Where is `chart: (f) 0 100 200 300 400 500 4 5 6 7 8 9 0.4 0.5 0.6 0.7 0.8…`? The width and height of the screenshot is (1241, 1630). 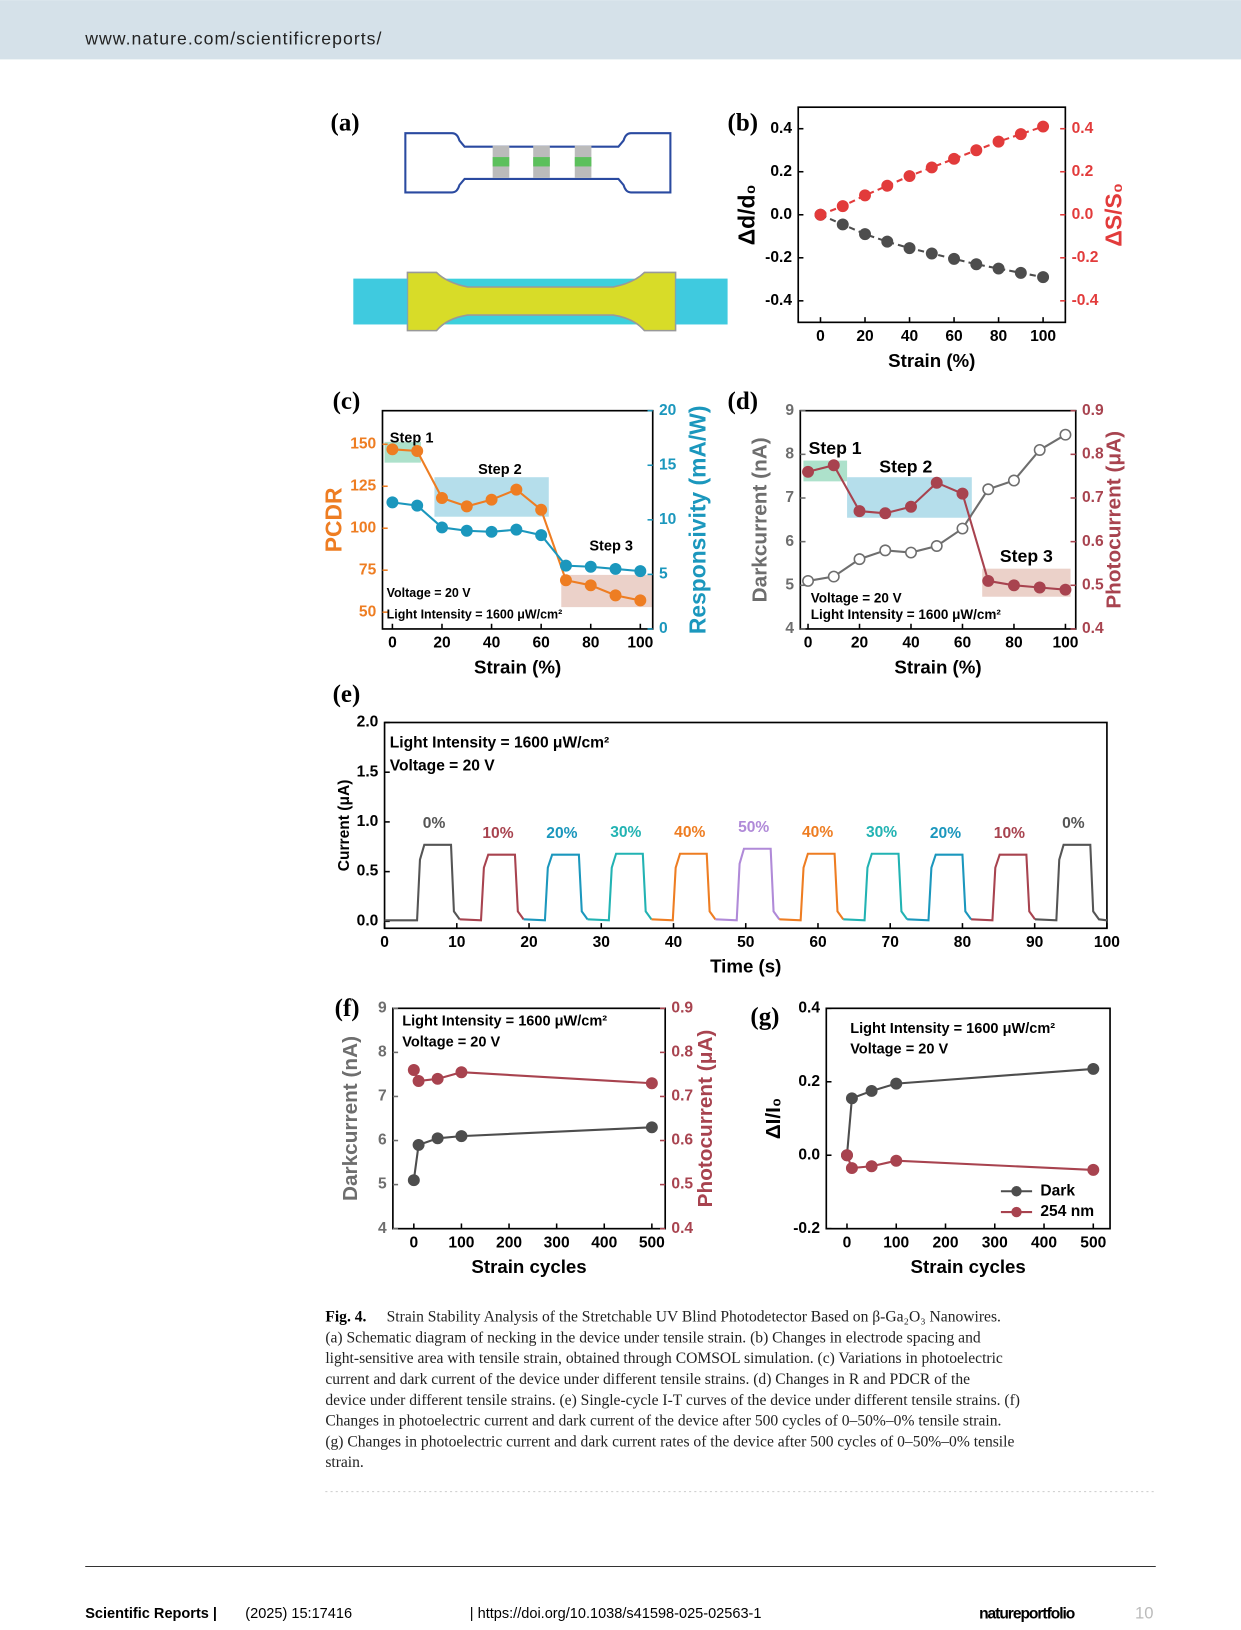
chart: (f) 0 100 200 300 400 500 4 5 6 7 8 9 0.4 0.5 0.6 0.7 0.8… is located at coordinates (526, 1136).